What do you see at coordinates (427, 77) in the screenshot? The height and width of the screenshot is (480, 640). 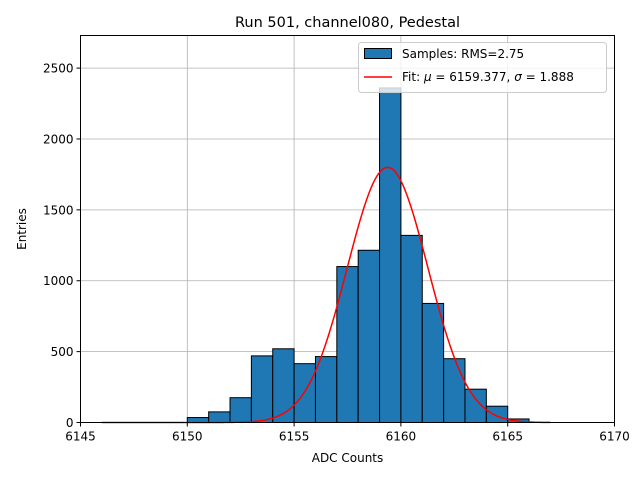 I see `legend-fit-mu-symbol: μ` at bounding box center [427, 77].